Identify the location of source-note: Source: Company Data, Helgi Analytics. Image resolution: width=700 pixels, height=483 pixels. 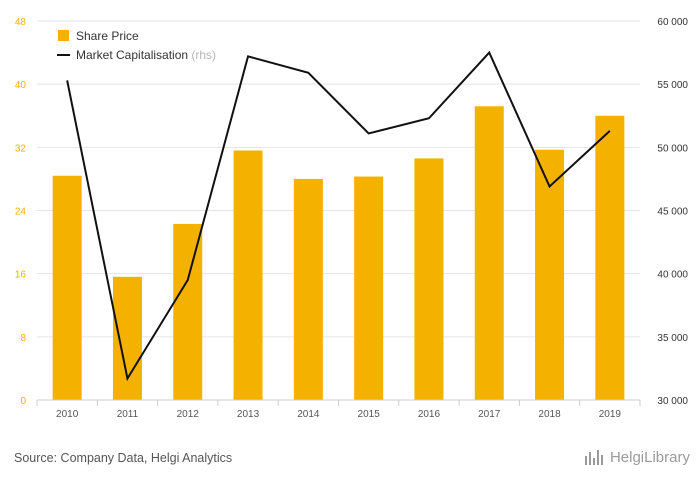
(123, 458).